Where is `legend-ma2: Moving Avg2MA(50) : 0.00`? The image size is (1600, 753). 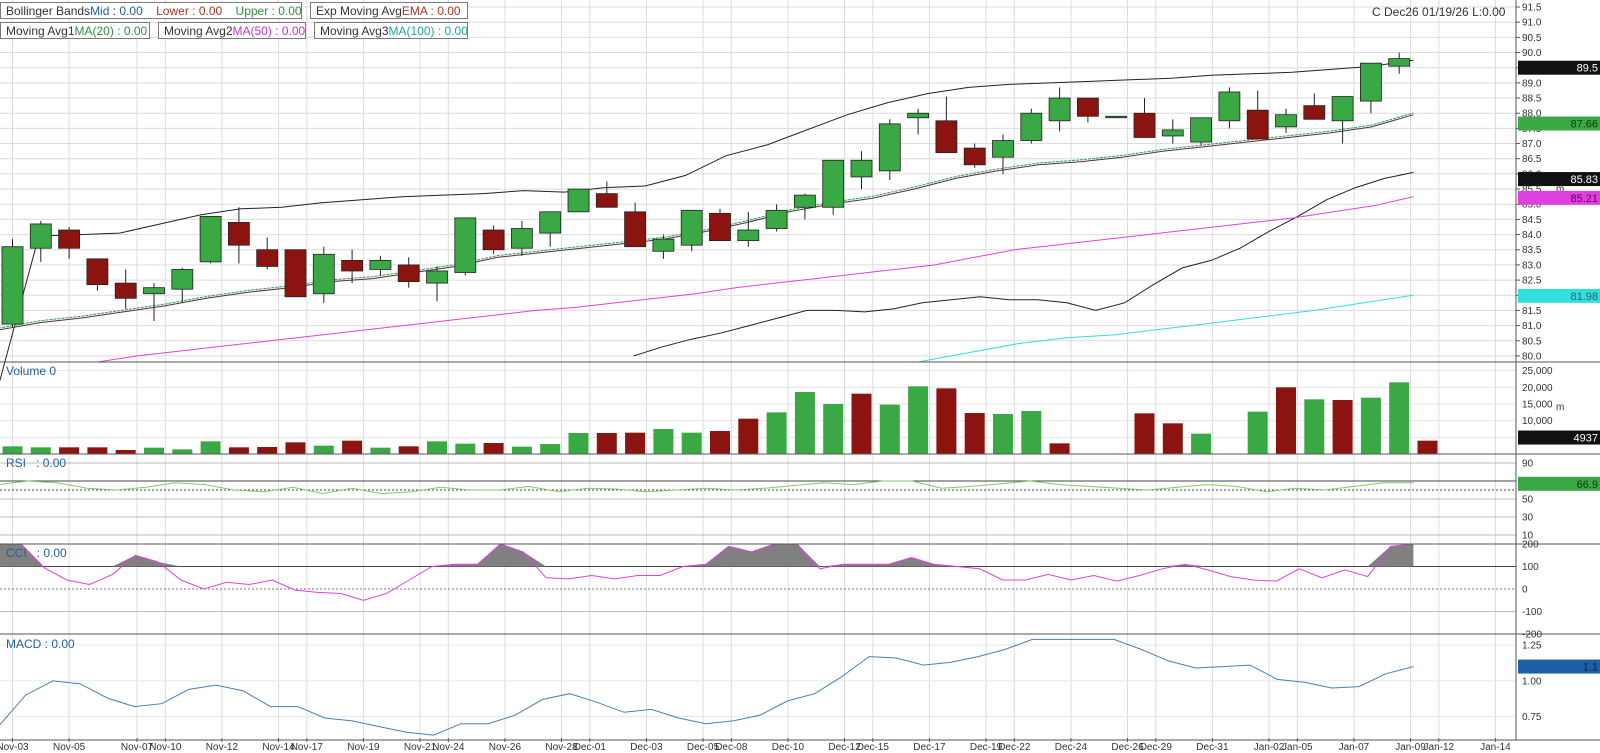 legend-ma2: Moving Avg2MA(50) : 0.00 is located at coordinates (232, 30).